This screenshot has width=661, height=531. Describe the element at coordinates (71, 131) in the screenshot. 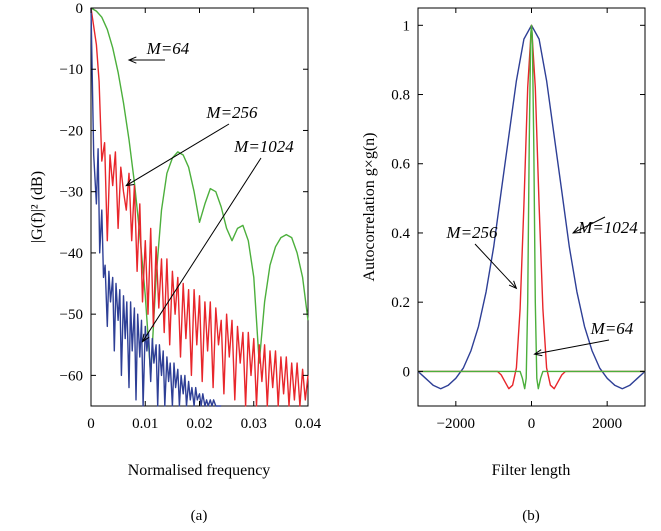

I see `panel-a-y-tick-label: −20` at that location.